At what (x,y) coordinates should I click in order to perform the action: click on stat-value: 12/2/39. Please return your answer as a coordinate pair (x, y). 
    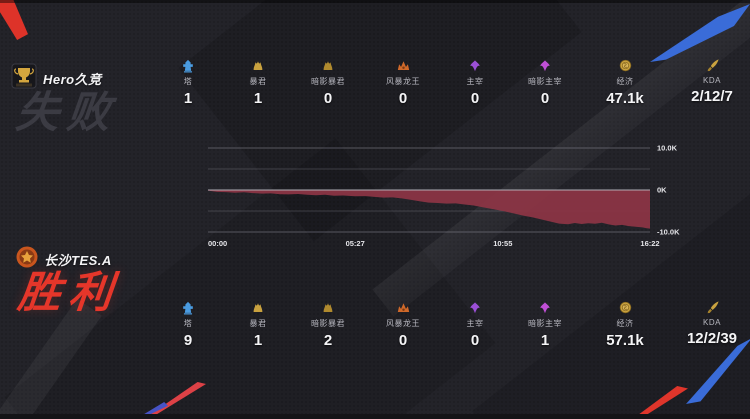
    Looking at the image, I should click on (712, 338).